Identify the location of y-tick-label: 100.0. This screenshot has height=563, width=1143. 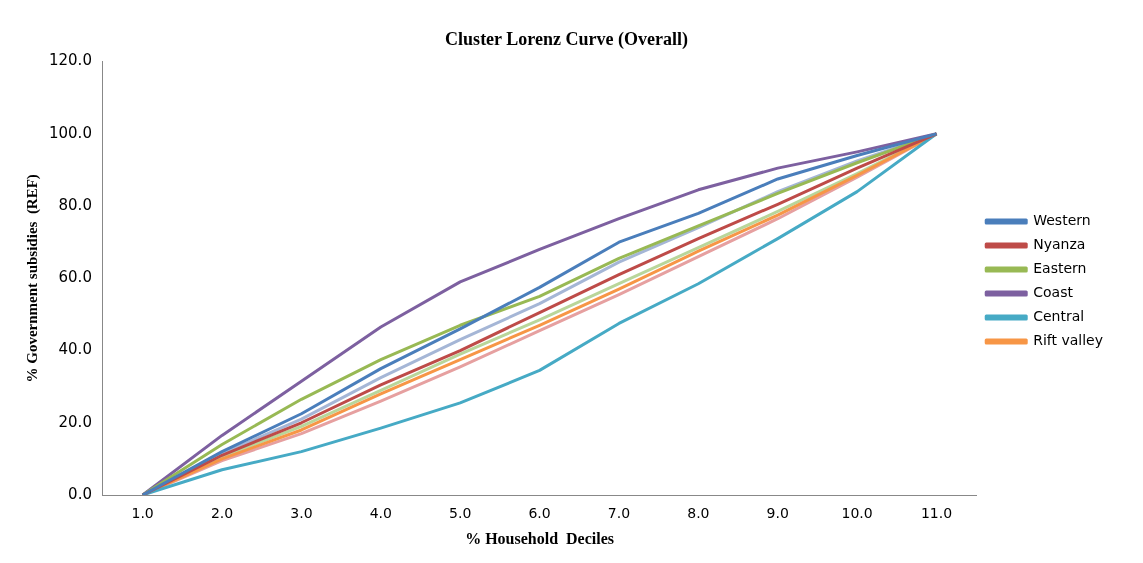
(70, 132).